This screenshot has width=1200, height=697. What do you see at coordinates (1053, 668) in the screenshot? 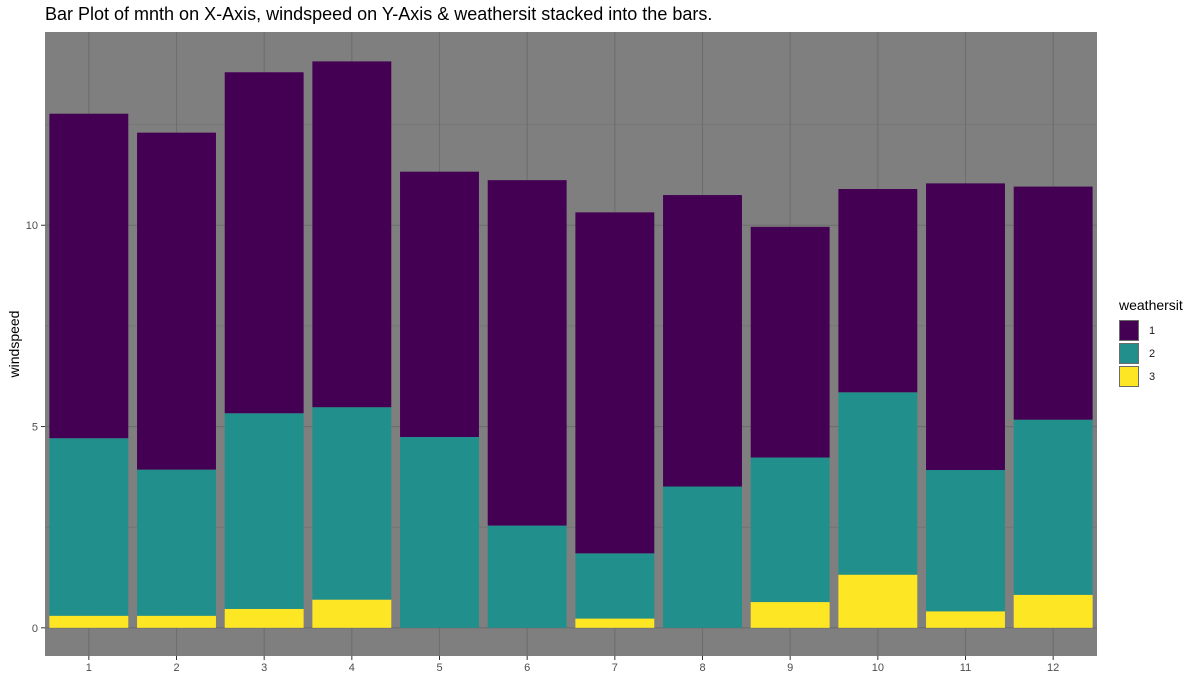
I see `x-tick-label: 12` at bounding box center [1053, 668].